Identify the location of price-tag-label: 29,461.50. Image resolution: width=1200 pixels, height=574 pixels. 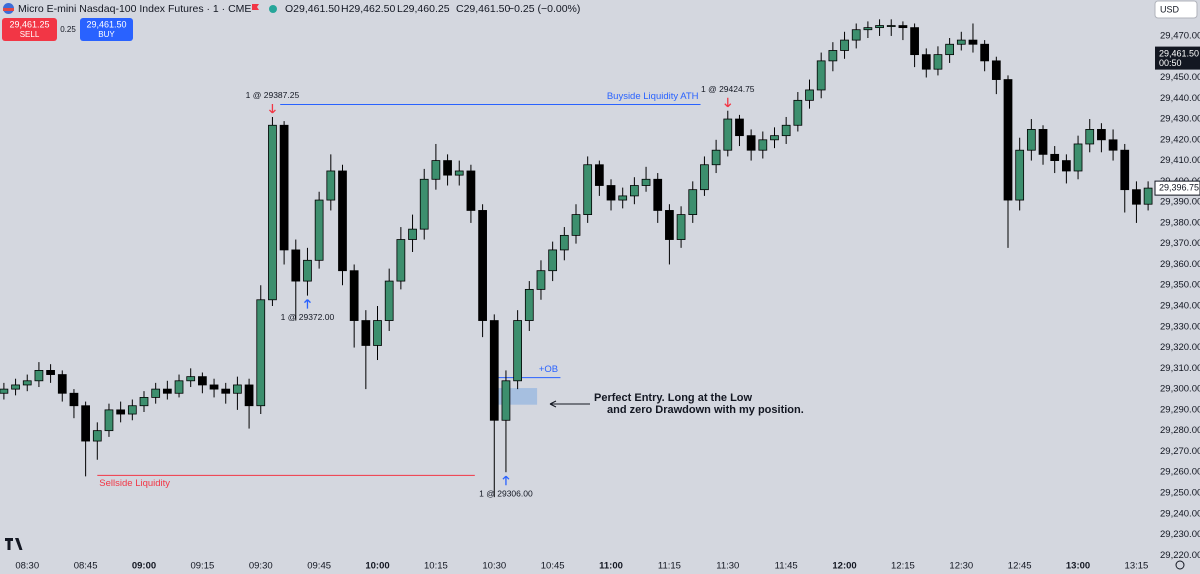
(1179, 53).